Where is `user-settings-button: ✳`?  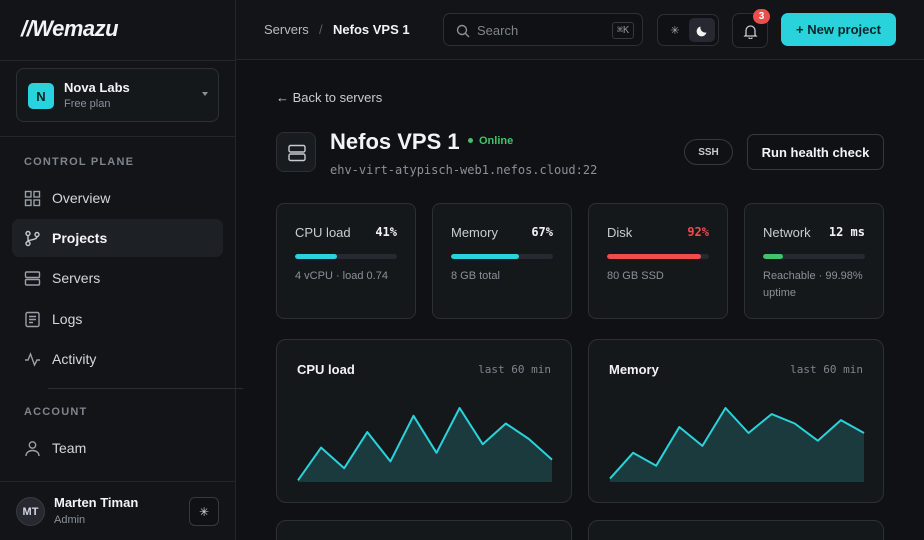
user-settings-button: ✳ is located at coordinates (204, 511).